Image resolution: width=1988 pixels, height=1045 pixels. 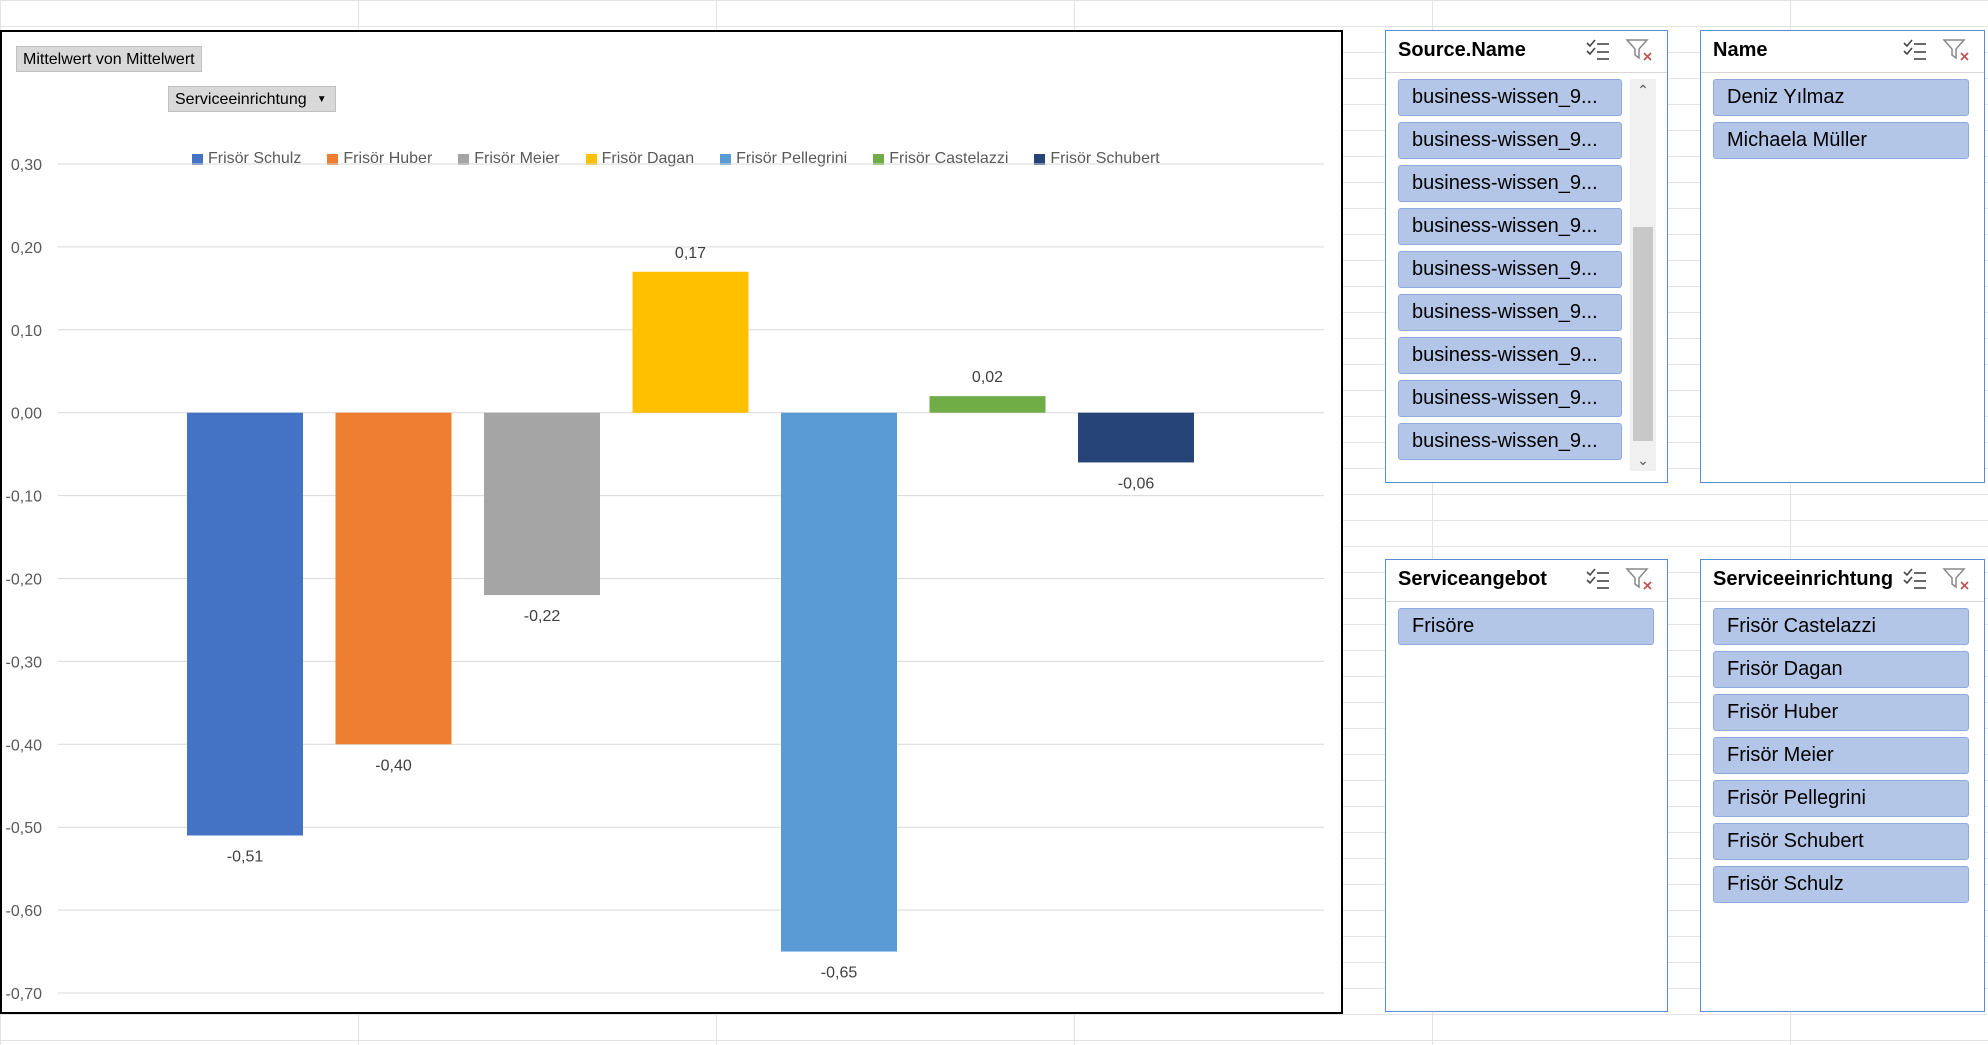 I want to click on value-field-button: Mittelwert von Mittelwert, so click(x=109, y=59).